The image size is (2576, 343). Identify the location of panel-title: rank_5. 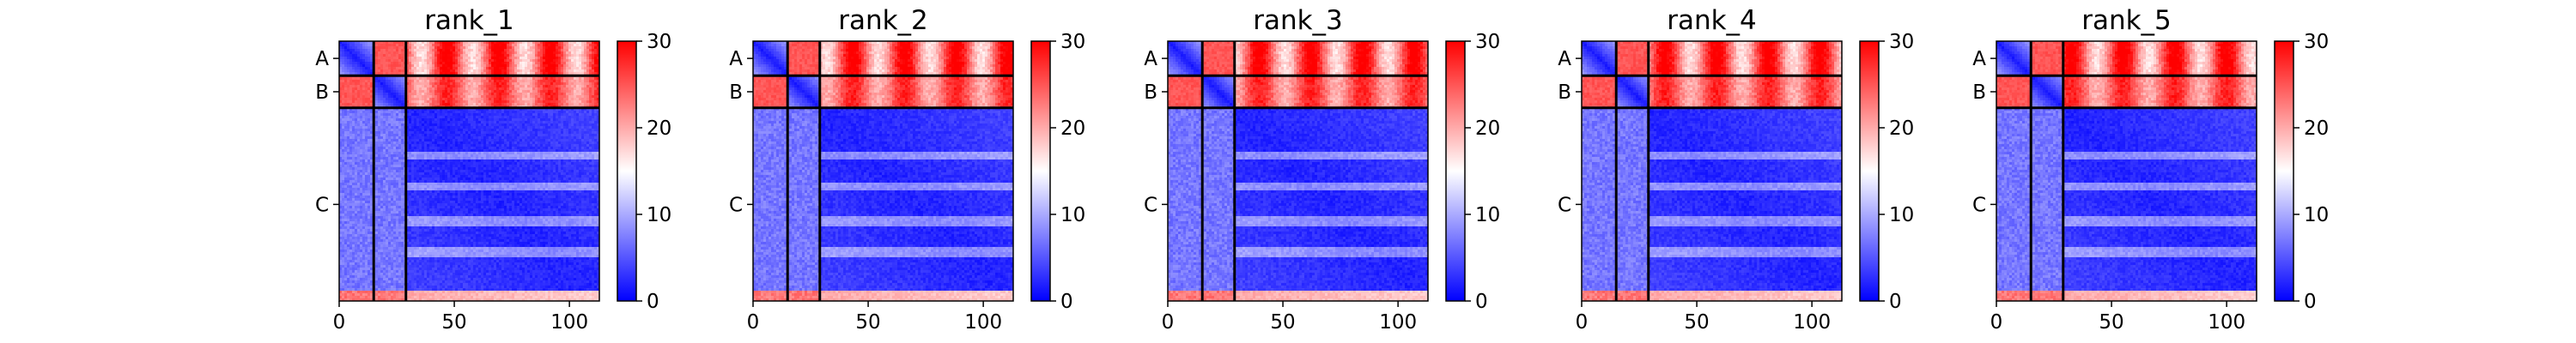
(2126, 20).